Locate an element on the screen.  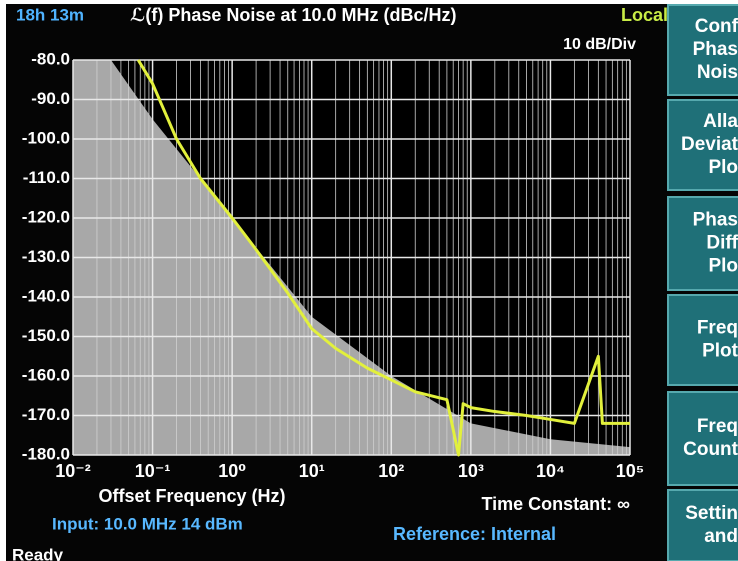
y-tick-label: -100.0 is located at coordinates (46, 137).